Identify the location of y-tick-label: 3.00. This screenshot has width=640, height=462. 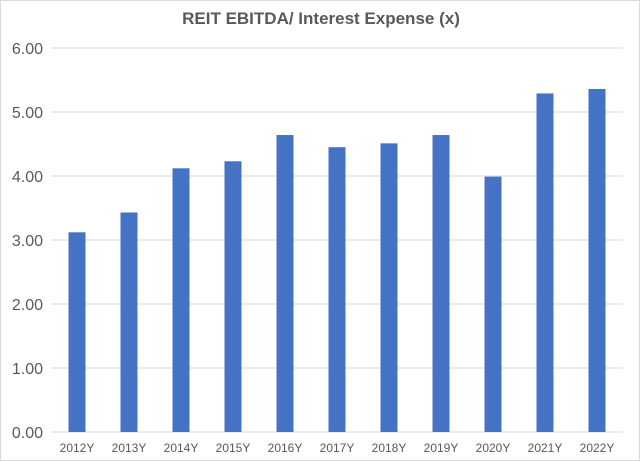
(27, 241).